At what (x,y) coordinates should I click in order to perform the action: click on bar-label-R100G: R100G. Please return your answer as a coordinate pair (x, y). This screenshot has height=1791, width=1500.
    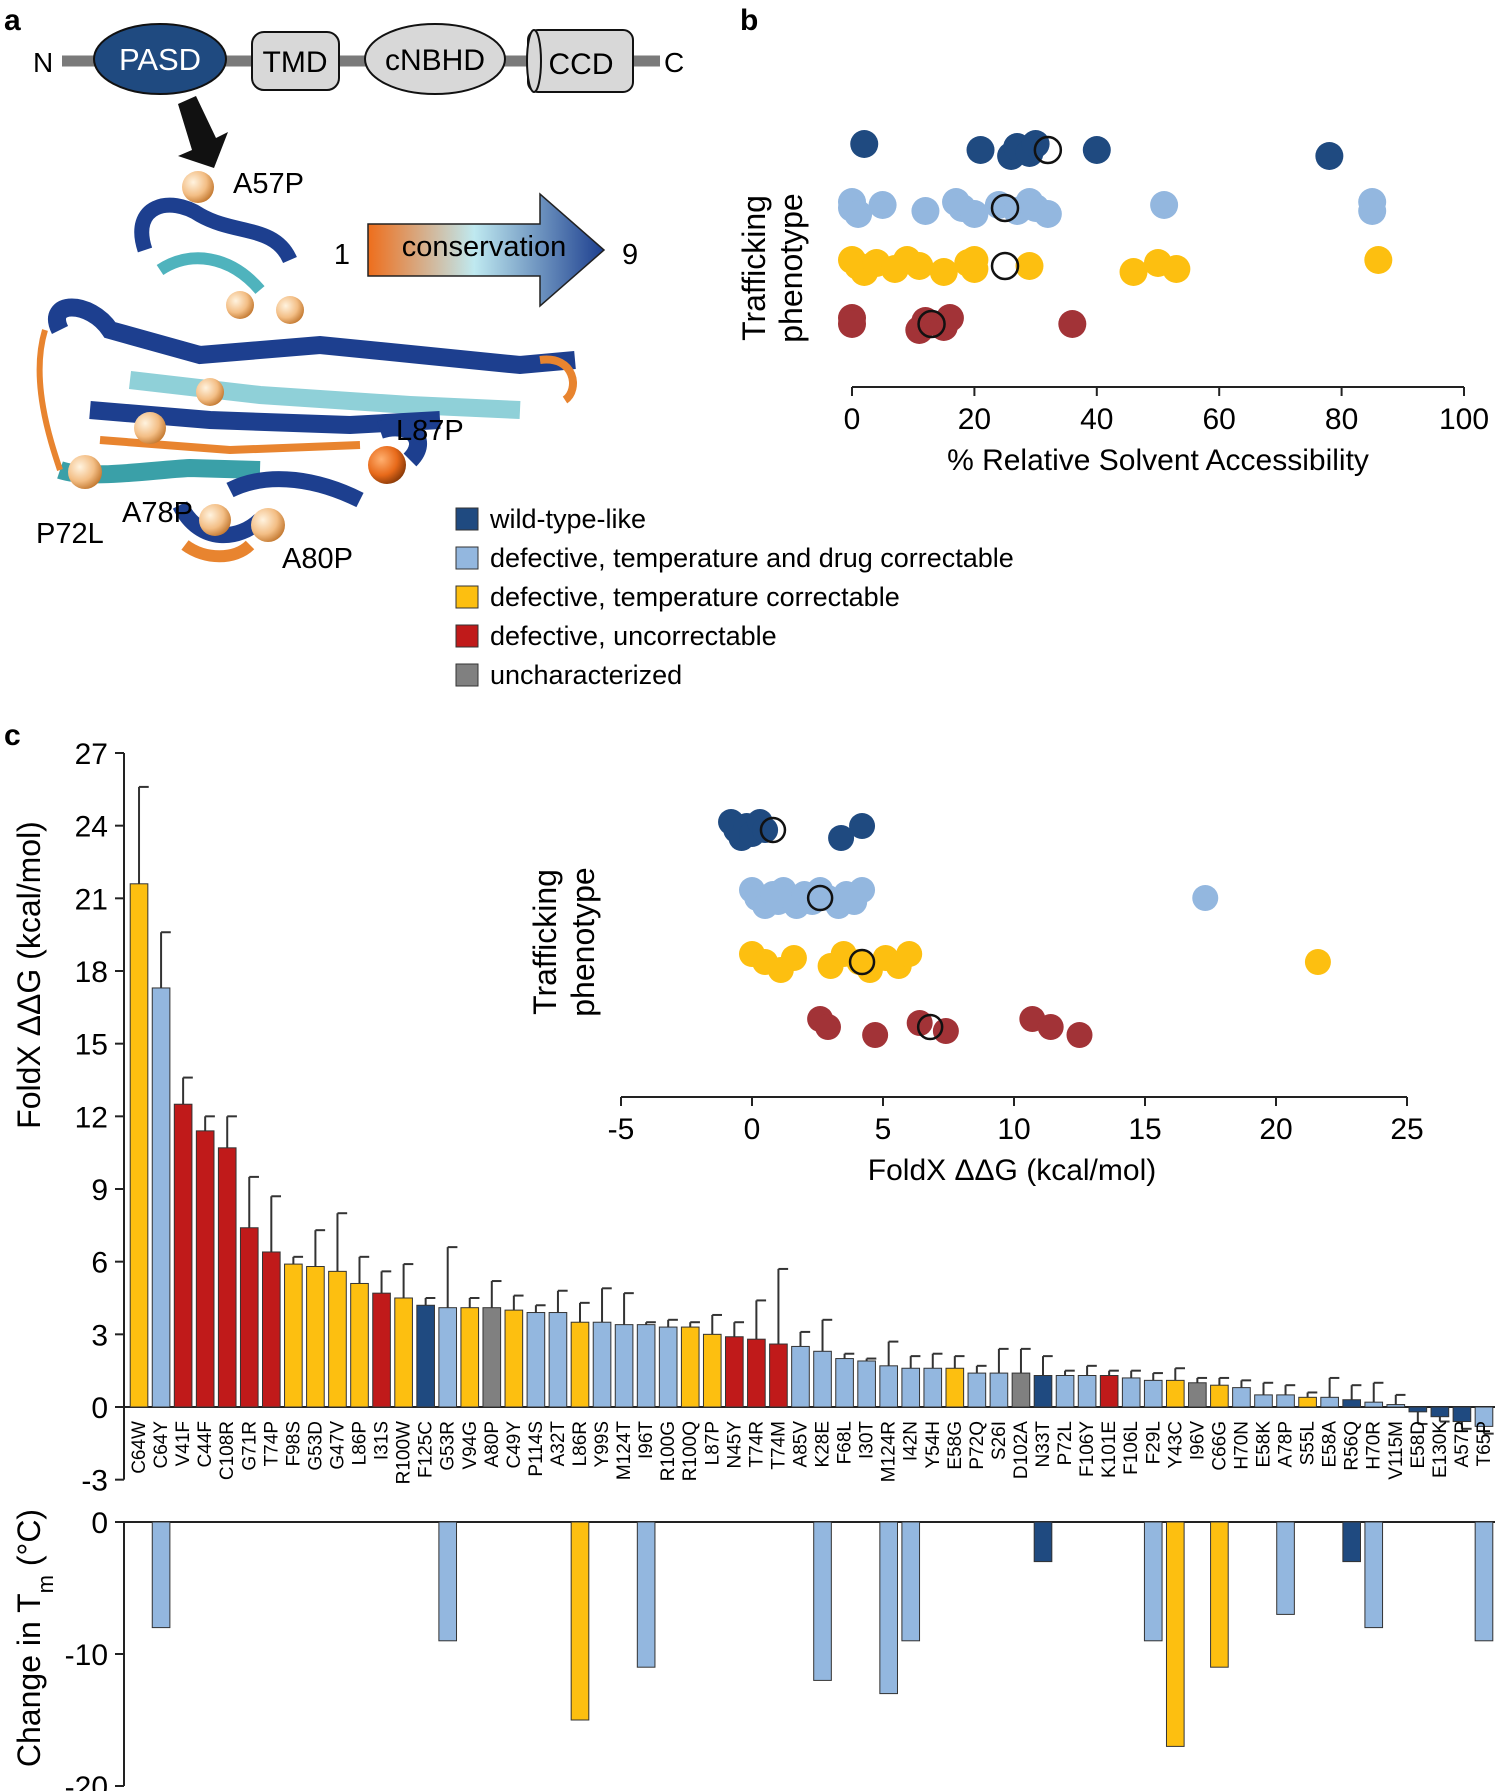
    Looking at the image, I should click on (668, 1451).